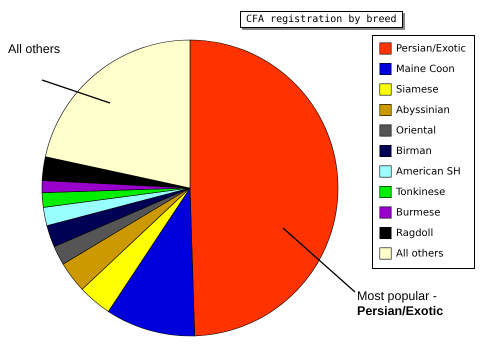 The width and height of the screenshot is (487, 347). What do you see at coordinates (425, 69) in the screenshot?
I see `legend-label: Maine Coon` at bounding box center [425, 69].